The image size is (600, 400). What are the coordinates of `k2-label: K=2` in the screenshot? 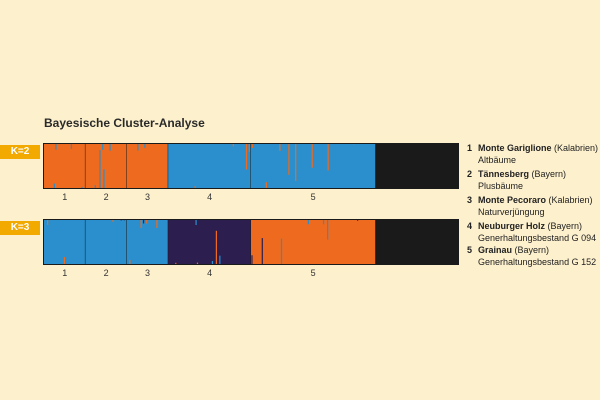 It's located at (20, 152).